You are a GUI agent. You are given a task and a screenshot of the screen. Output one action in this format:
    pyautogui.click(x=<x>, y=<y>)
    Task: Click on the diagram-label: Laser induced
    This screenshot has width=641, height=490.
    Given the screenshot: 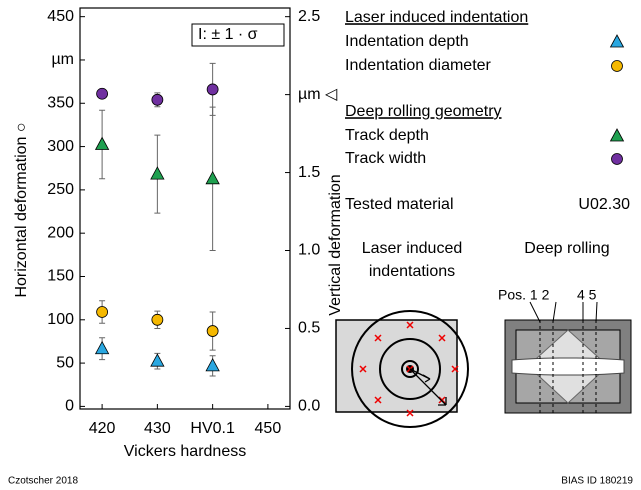 What is the action you would take?
    pyautogui.click(x=412, y=248)
    